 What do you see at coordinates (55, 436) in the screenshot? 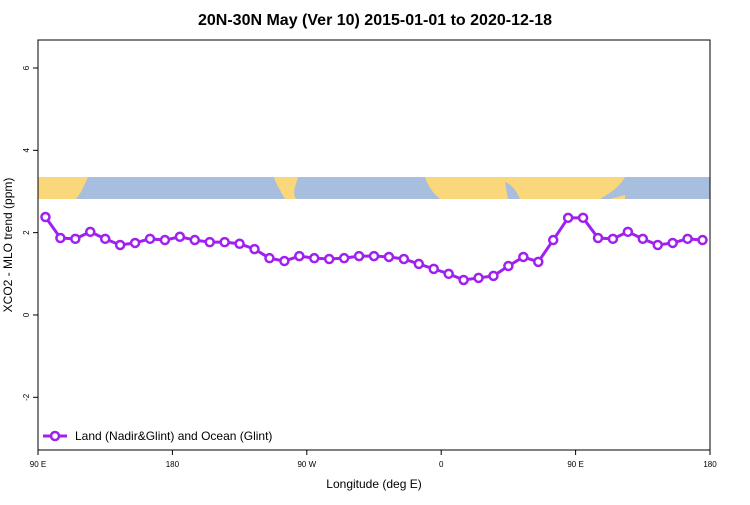
I see `legend-marker` at bounding box center [55, 436].